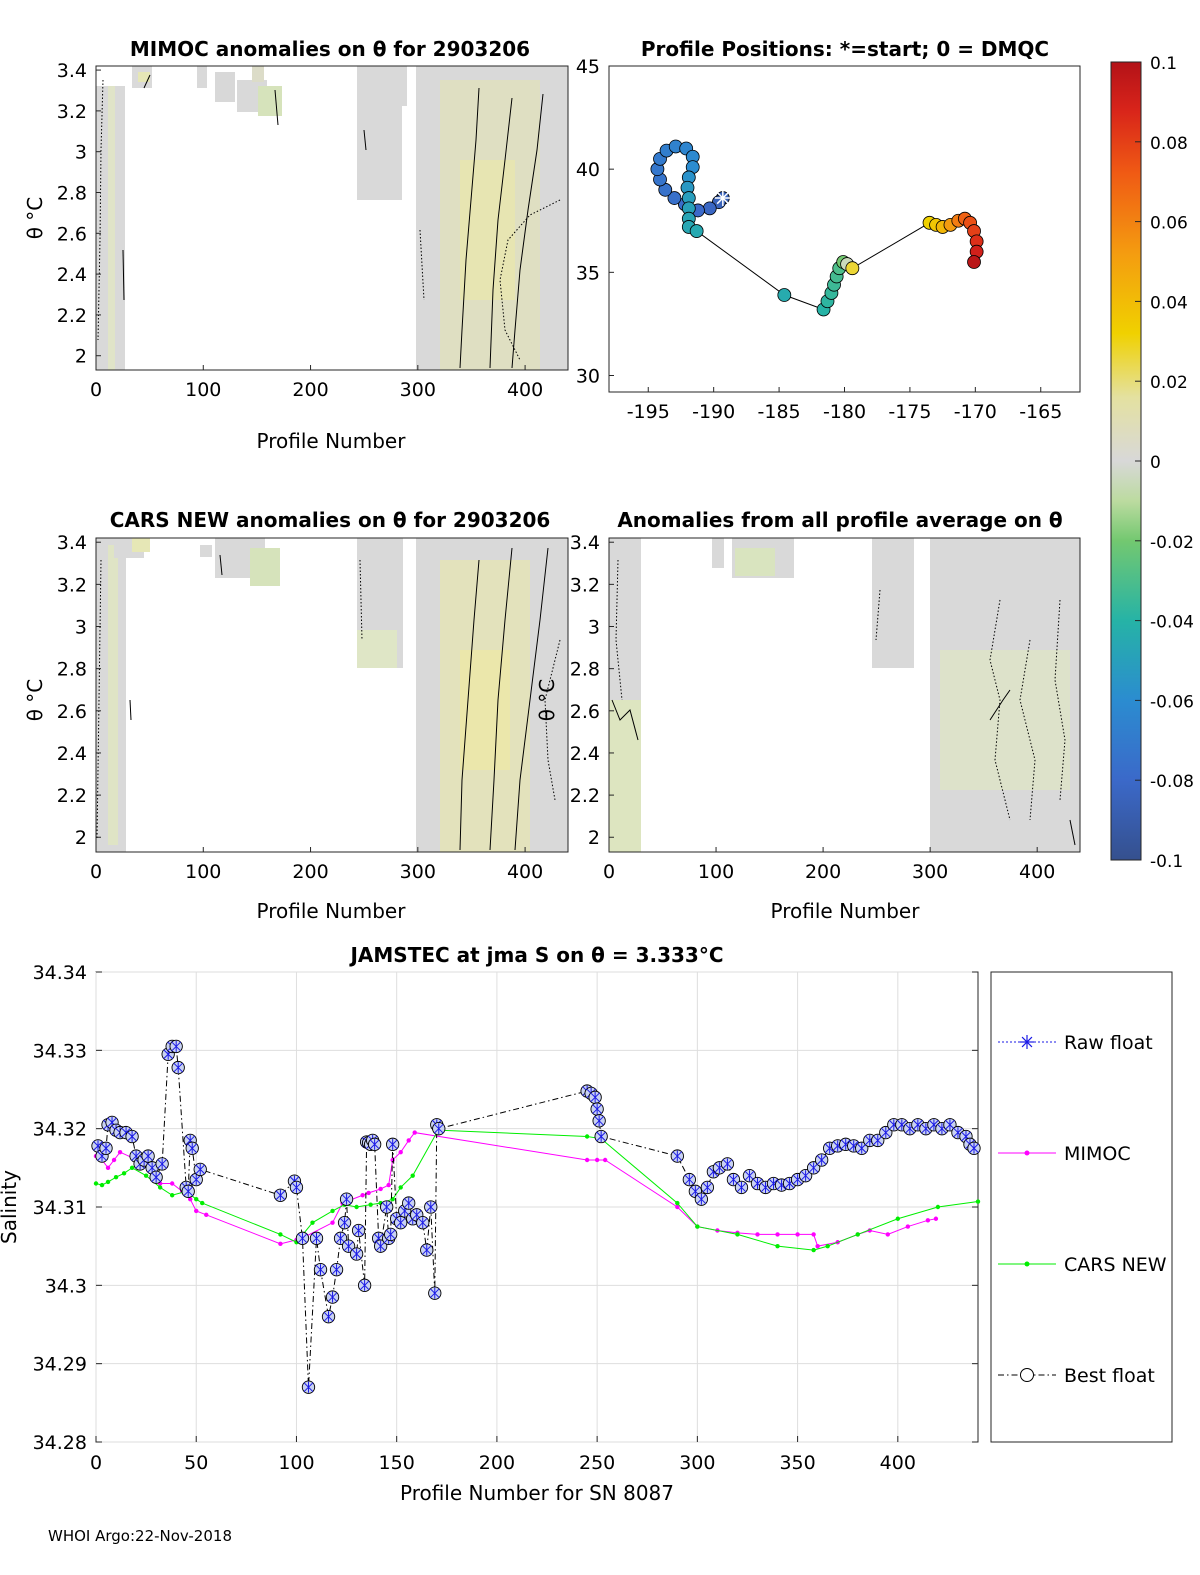  I want to click on legend-star-stroke, so click(1027, 1042).